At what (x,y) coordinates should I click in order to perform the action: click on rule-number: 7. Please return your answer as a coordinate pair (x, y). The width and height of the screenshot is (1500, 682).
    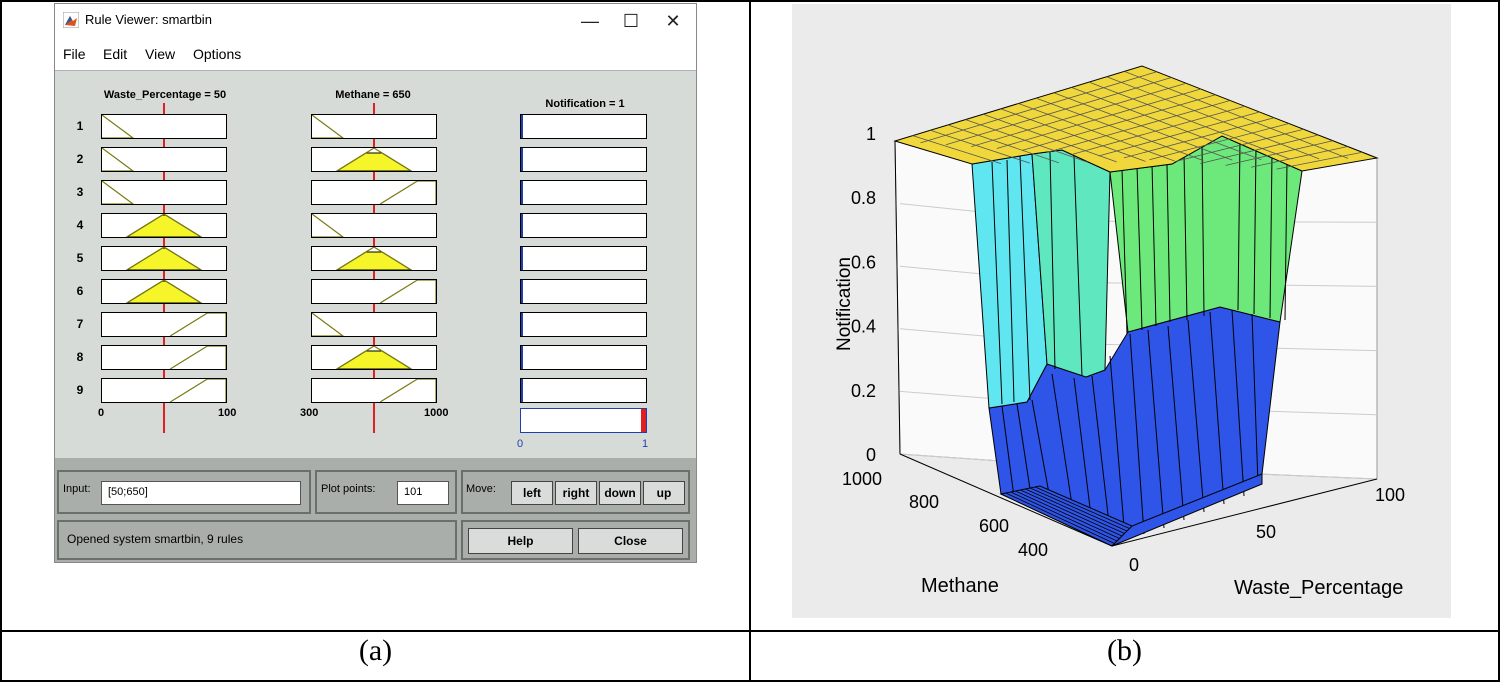
    Looking at the image, I should click on (80, 324).